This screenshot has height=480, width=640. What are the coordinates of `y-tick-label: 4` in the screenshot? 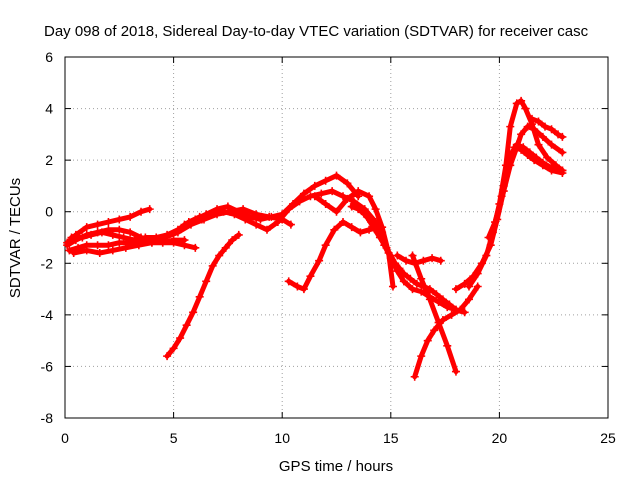 It's located at (49, 109).